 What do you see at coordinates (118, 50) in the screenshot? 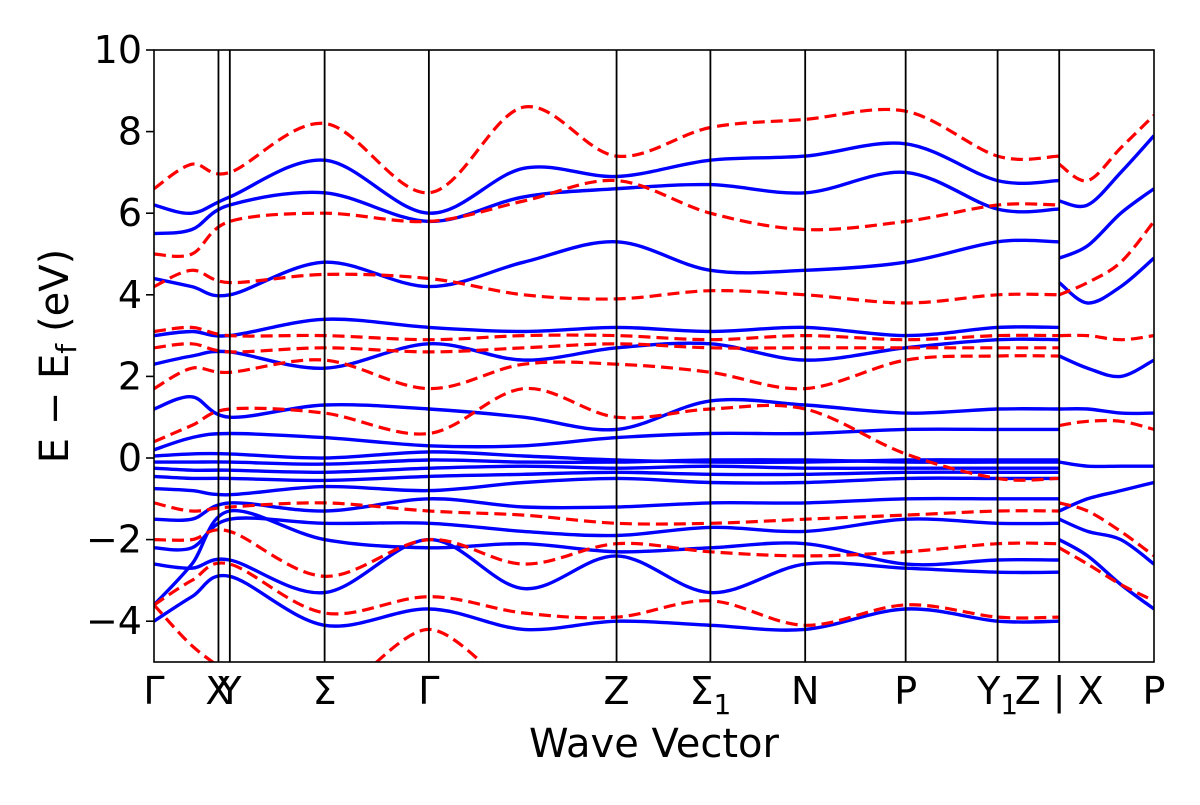
I see `y-tick-label-7: 10` at bounding box center [118, 50].